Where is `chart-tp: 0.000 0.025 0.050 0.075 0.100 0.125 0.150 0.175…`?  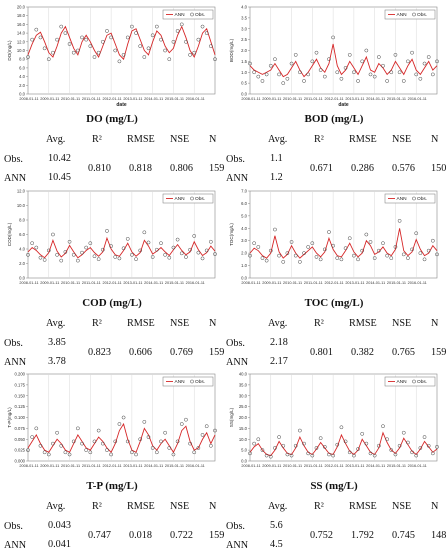
chart-tp: 0.000 0.025 0.050 0.075 0.100 0.125 0.150 0.175… is located at coordinates (112, 420).